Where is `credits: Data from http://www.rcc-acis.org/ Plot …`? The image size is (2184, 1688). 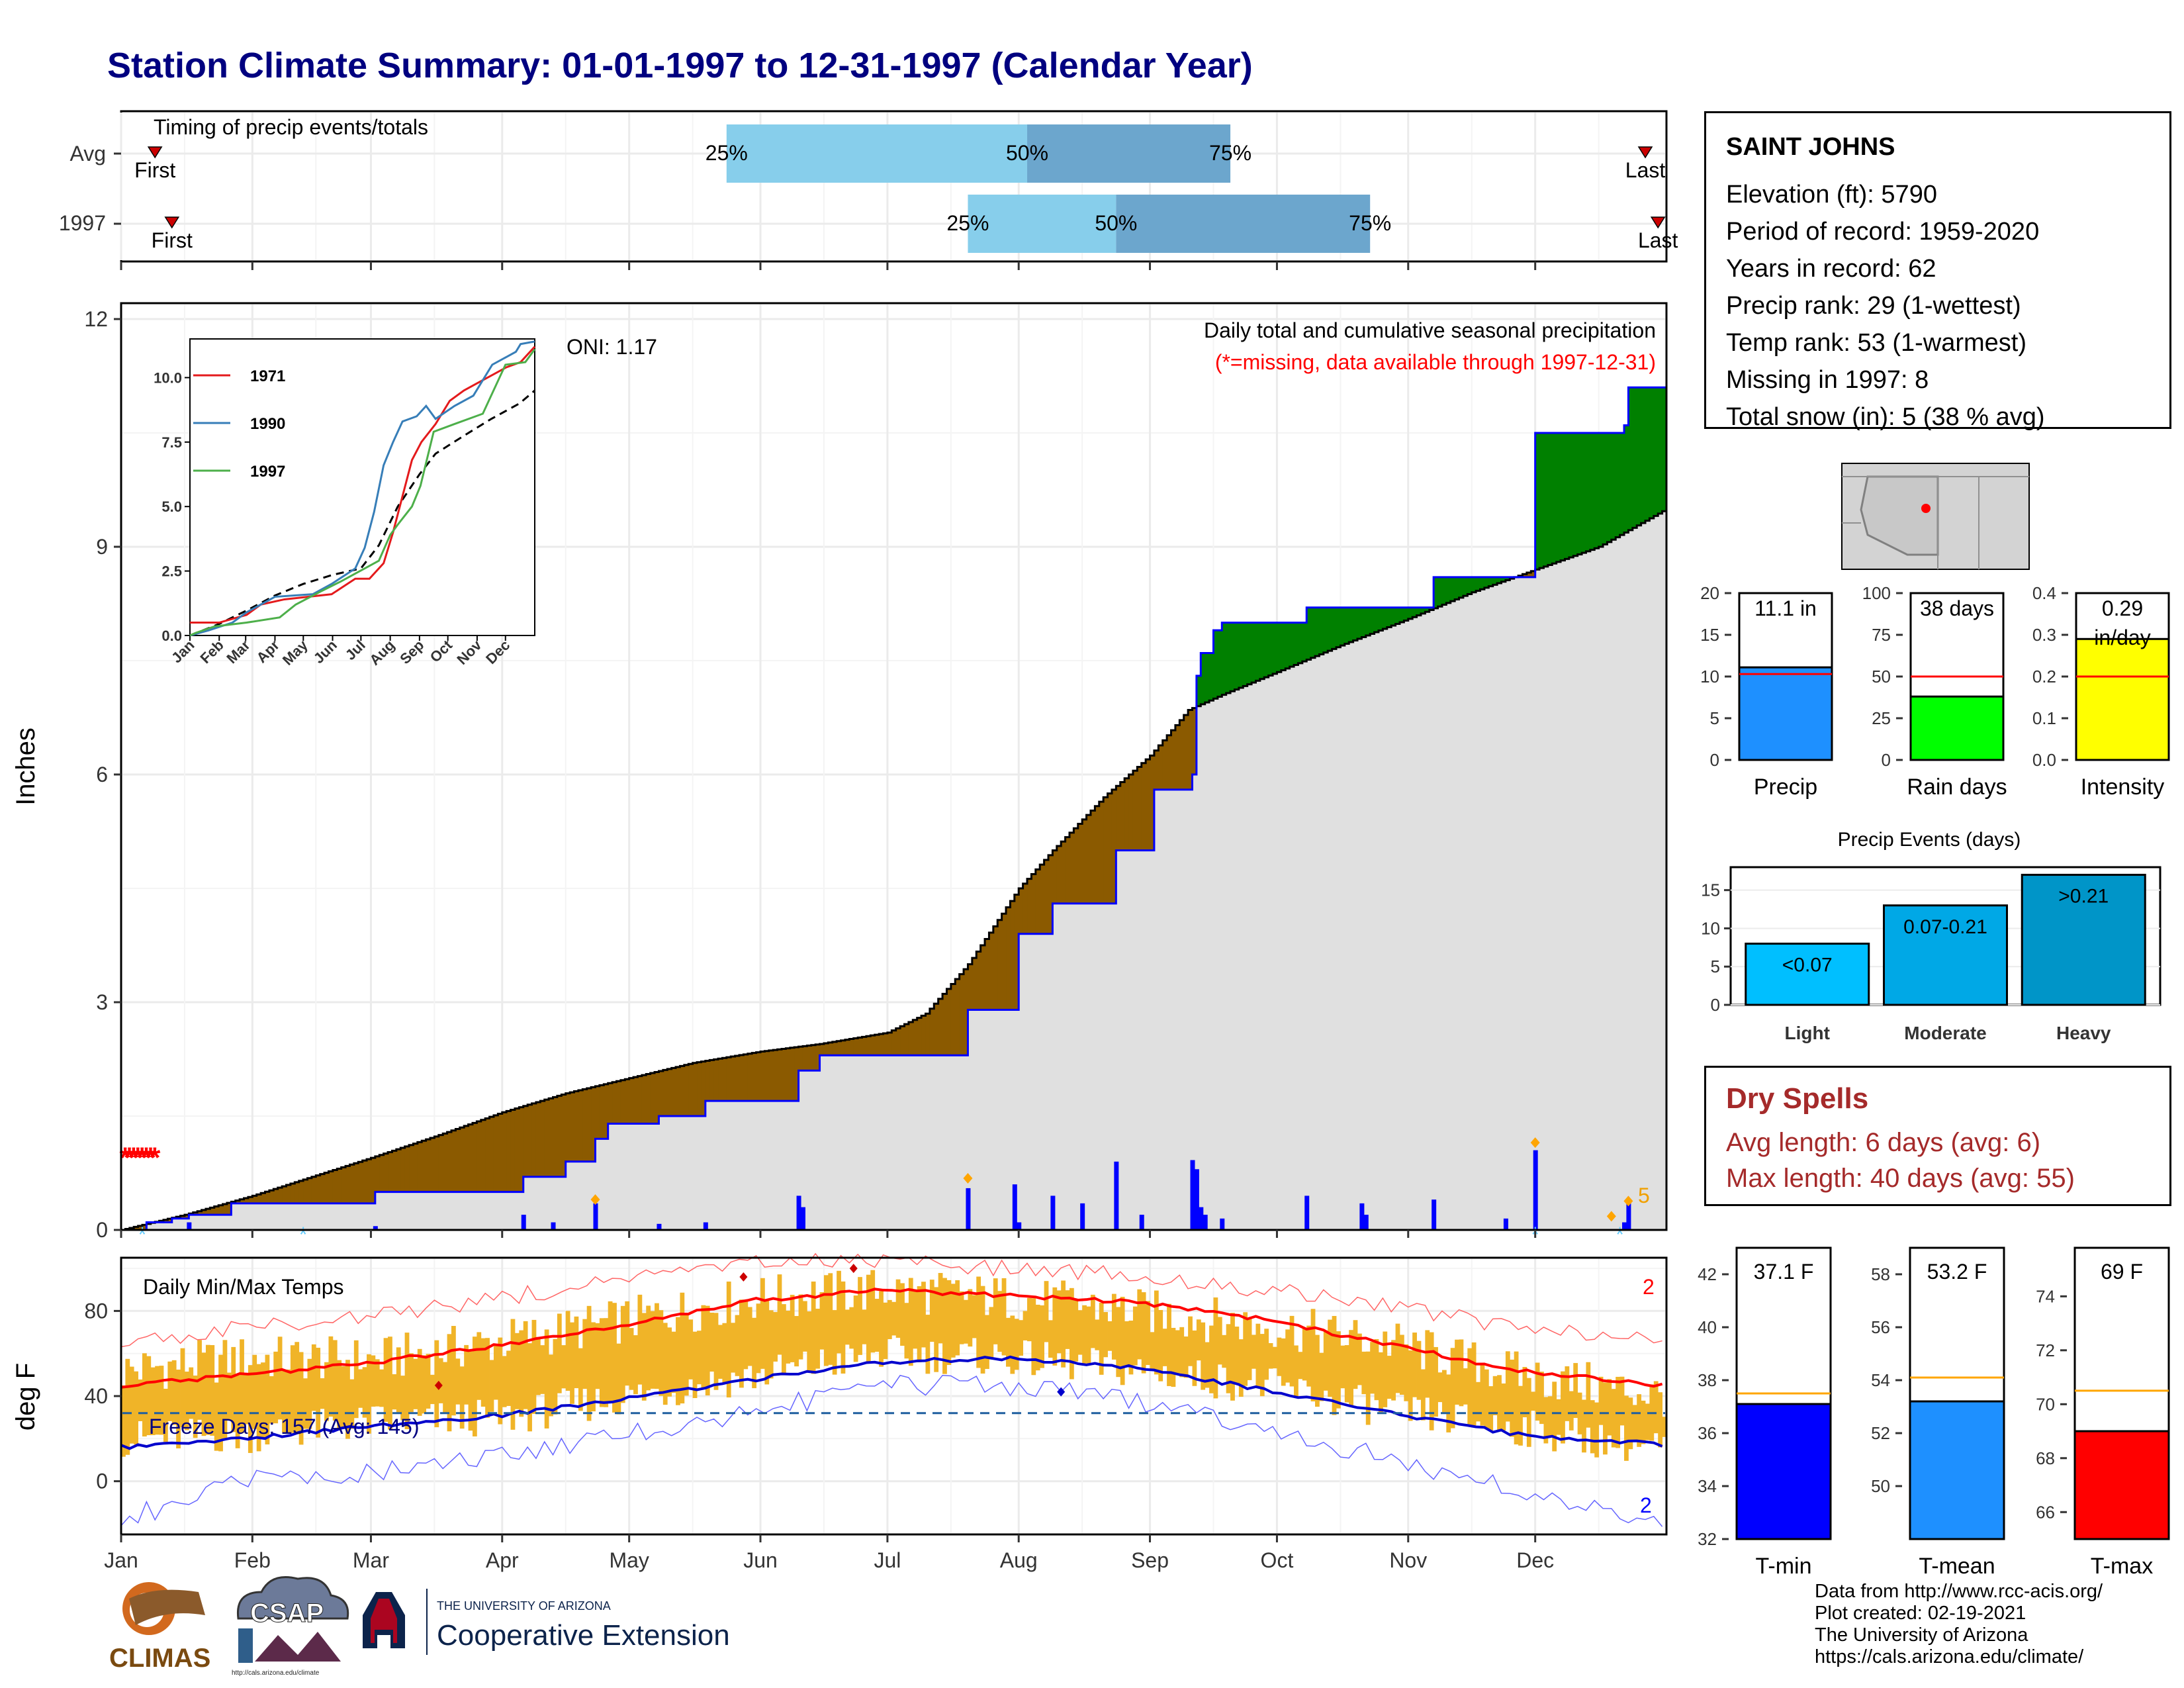 credits: Data from http://www.rcc-acis.org/ Plot … is located at coordinates (1959, 1624).